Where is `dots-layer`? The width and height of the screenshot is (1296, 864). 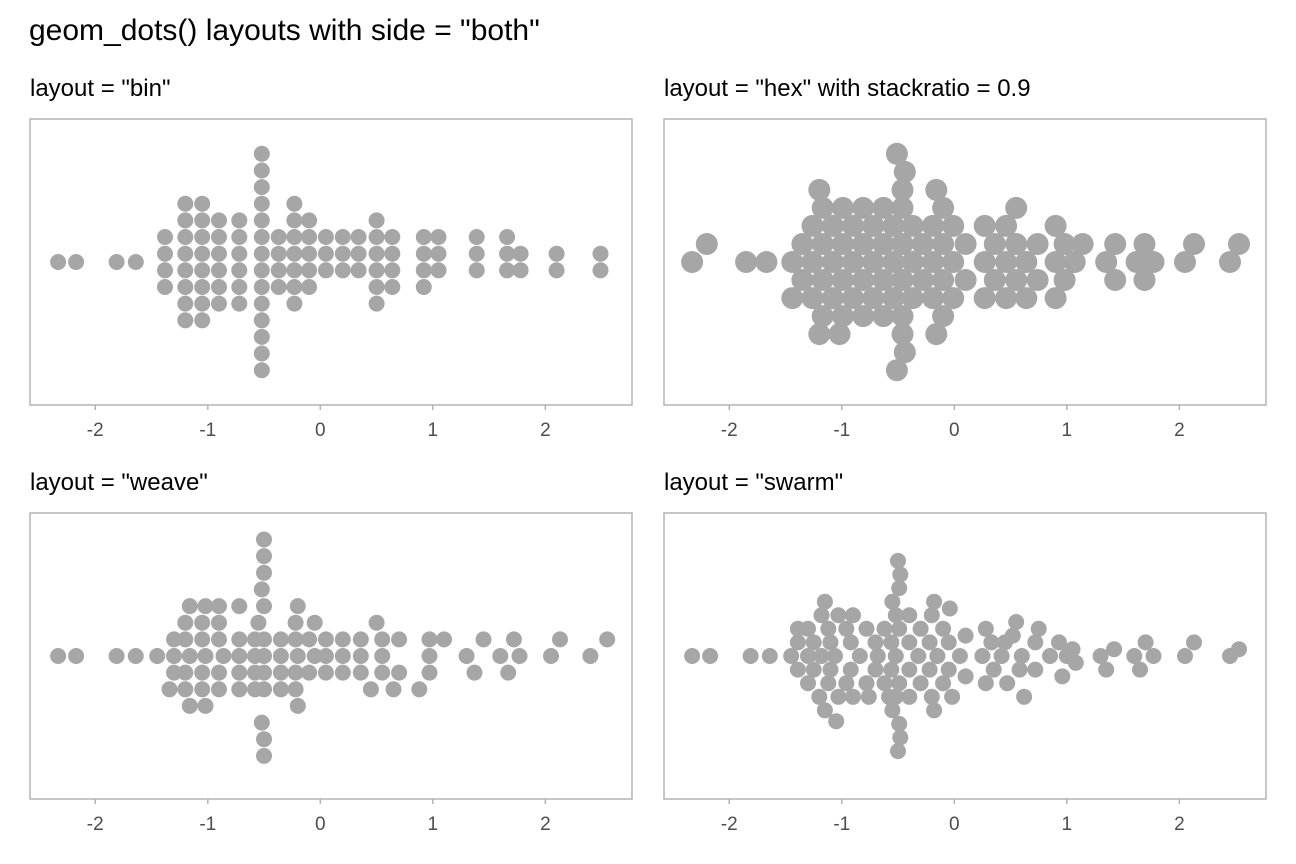 dots-layer is located at coordinates (965, 656).